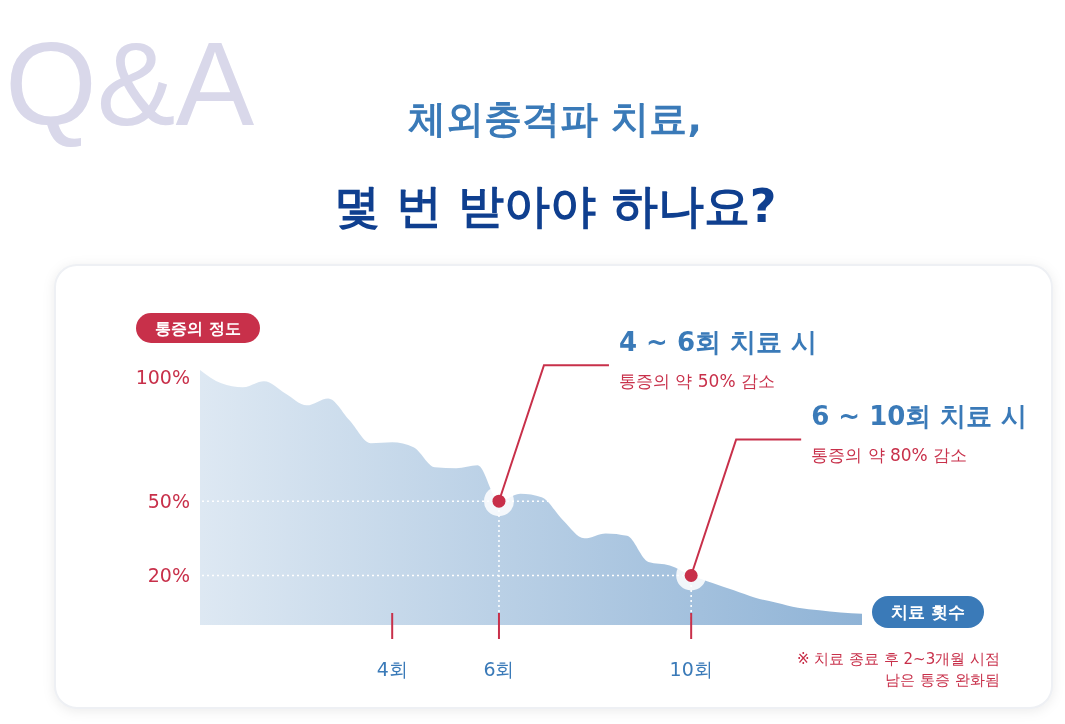  I want to click on y-tick-label: 20%, so click(168, 575).